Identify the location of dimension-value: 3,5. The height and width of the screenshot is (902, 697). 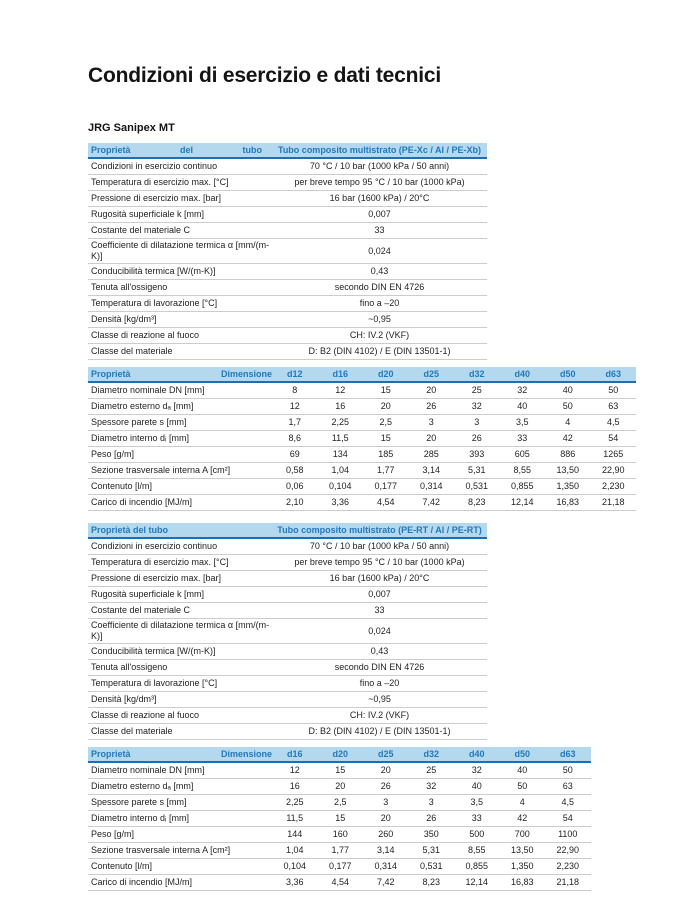
(476, 802).